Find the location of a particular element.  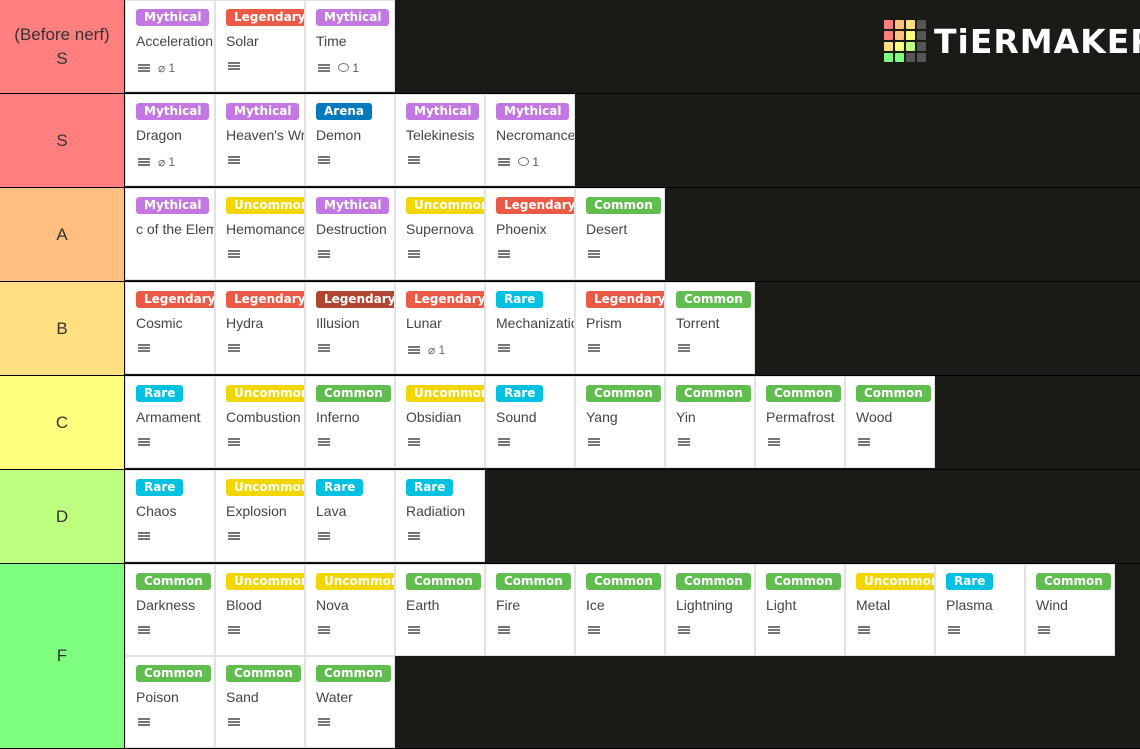

tier-card: Uncommon Blood is located at coordinates (260, 610).